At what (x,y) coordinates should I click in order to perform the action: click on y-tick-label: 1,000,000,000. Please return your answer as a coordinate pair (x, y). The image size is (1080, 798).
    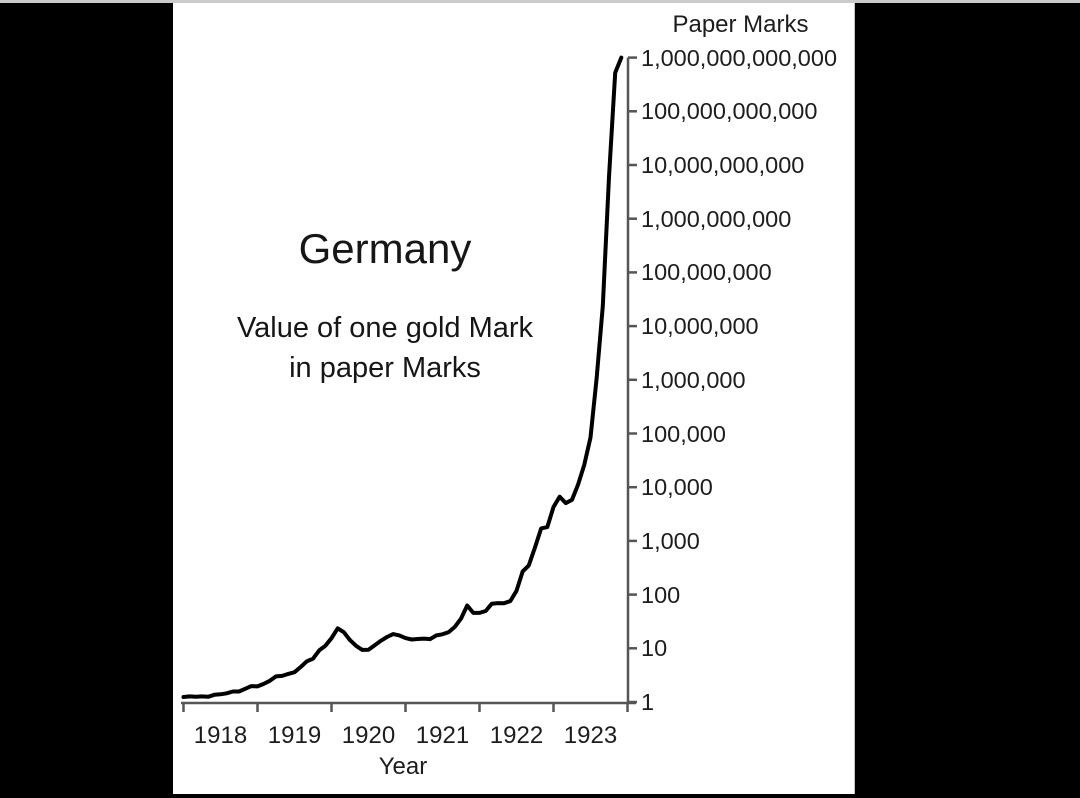
    Looking at the image, I should click on (716, 218).